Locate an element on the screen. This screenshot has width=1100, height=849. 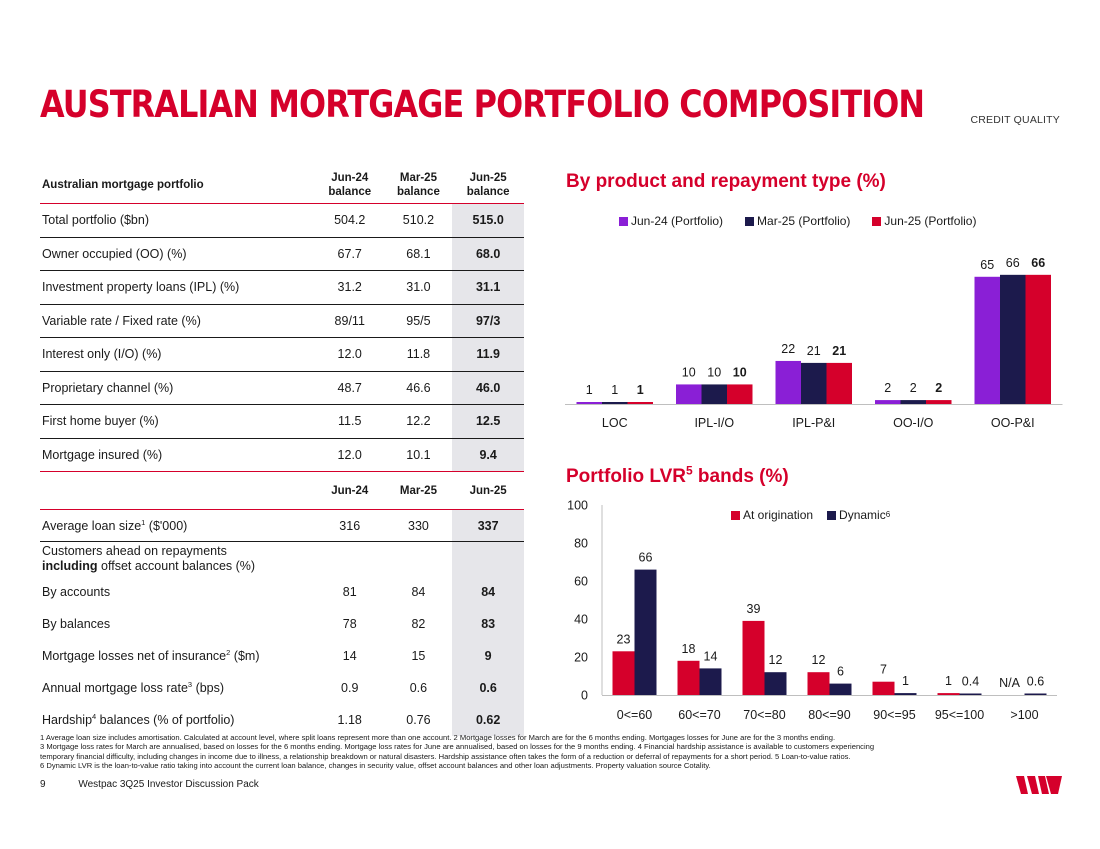
y-tick-label: 60 is located at coordinates (581, 582).